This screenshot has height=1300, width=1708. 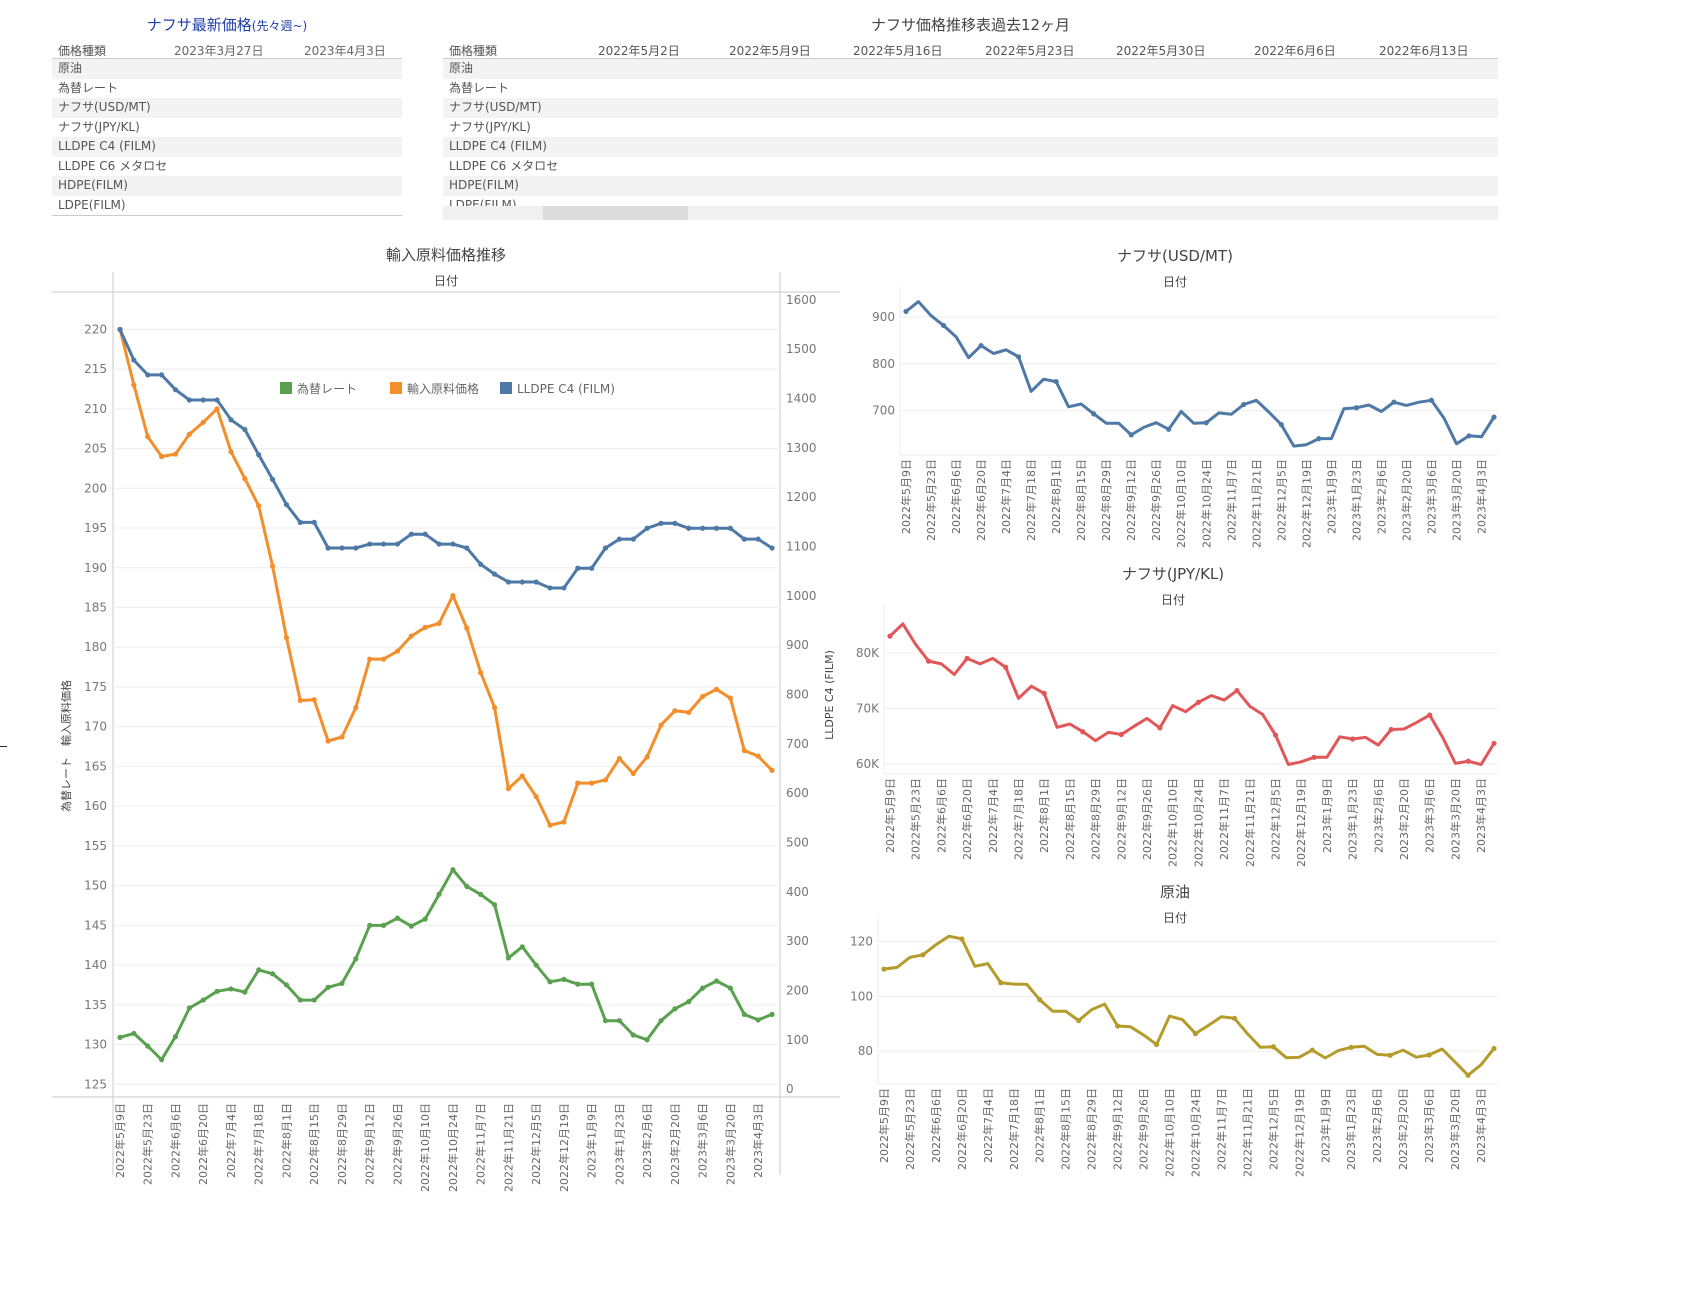 What do you see at coordinates (95, 568) in the screenshot?
I see `y-tick-label: 190` at bounding box center [95, 568].